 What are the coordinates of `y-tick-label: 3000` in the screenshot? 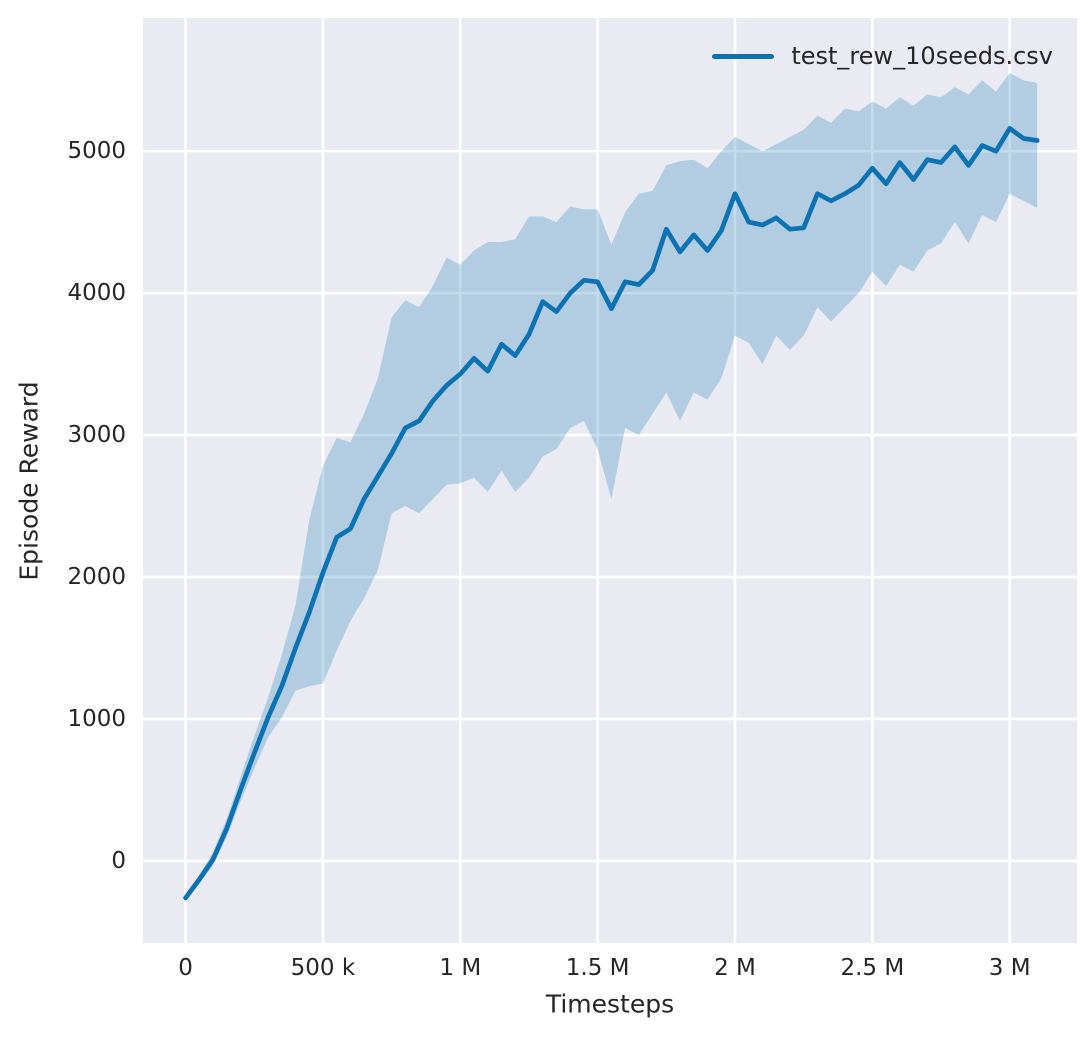 It's located at (96, 435).